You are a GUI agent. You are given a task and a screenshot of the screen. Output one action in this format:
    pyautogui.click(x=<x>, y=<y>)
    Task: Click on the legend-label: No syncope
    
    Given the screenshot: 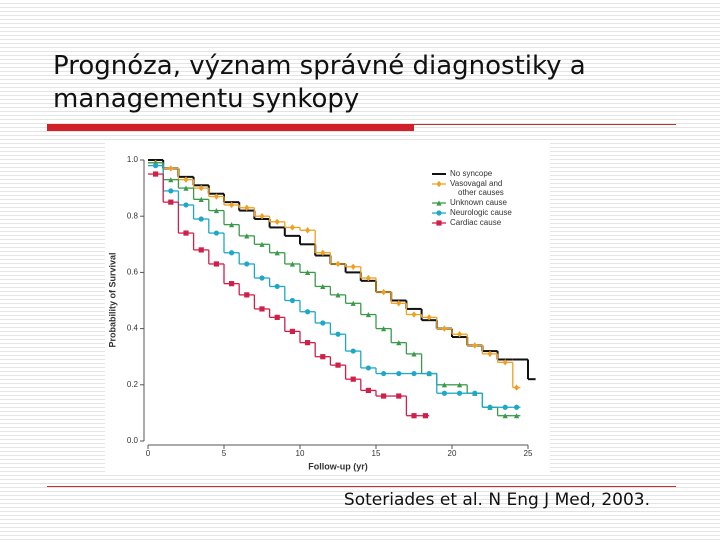 What is the action you would take?
    pyautogui.click(x=471, y=173)
    